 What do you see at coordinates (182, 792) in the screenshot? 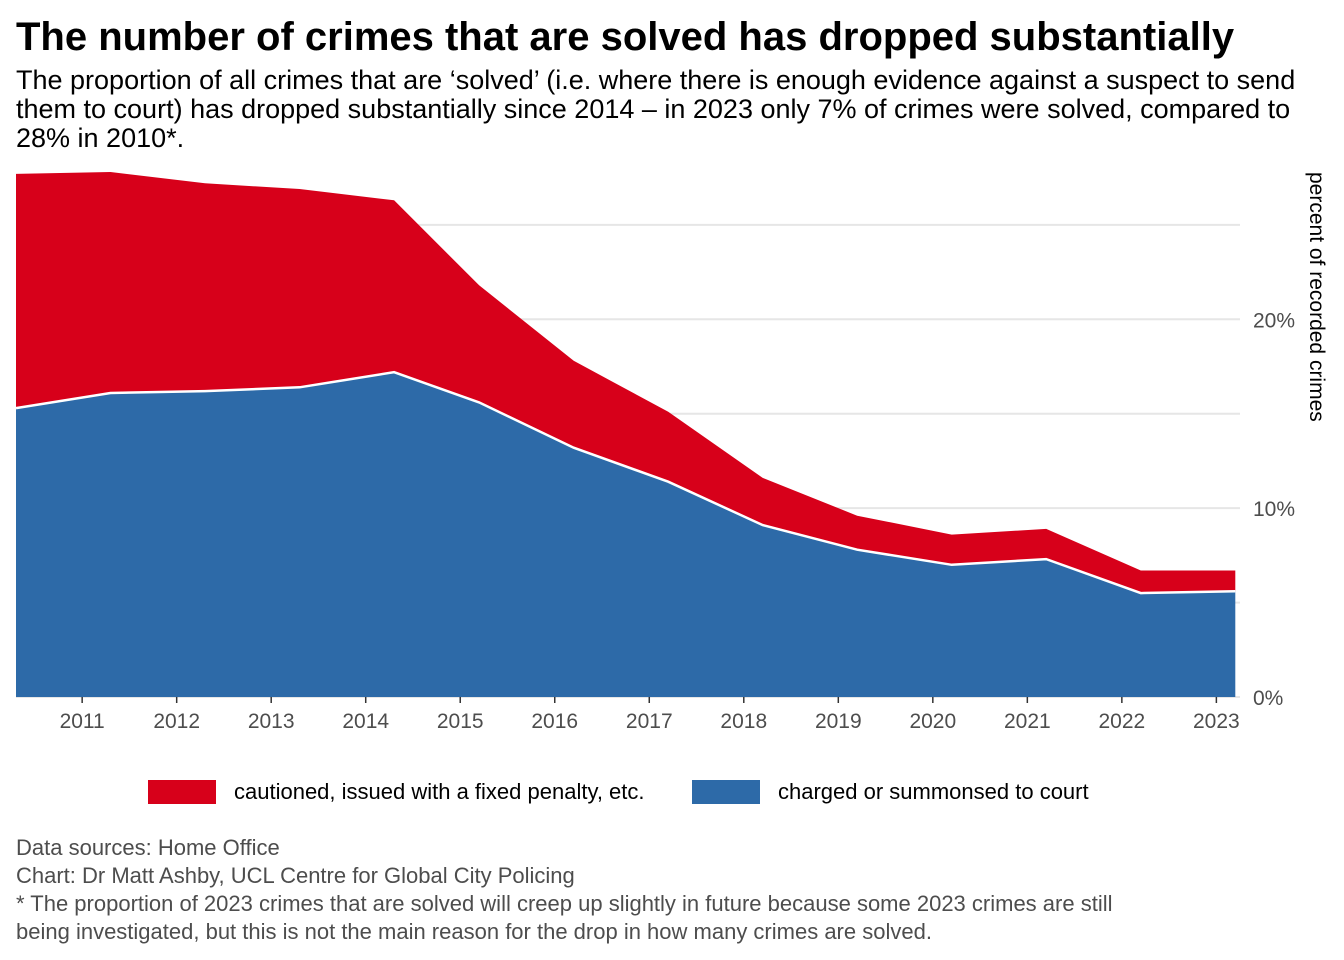
I see `legend-swatch-cautioned` at bounding box center [182, 792].